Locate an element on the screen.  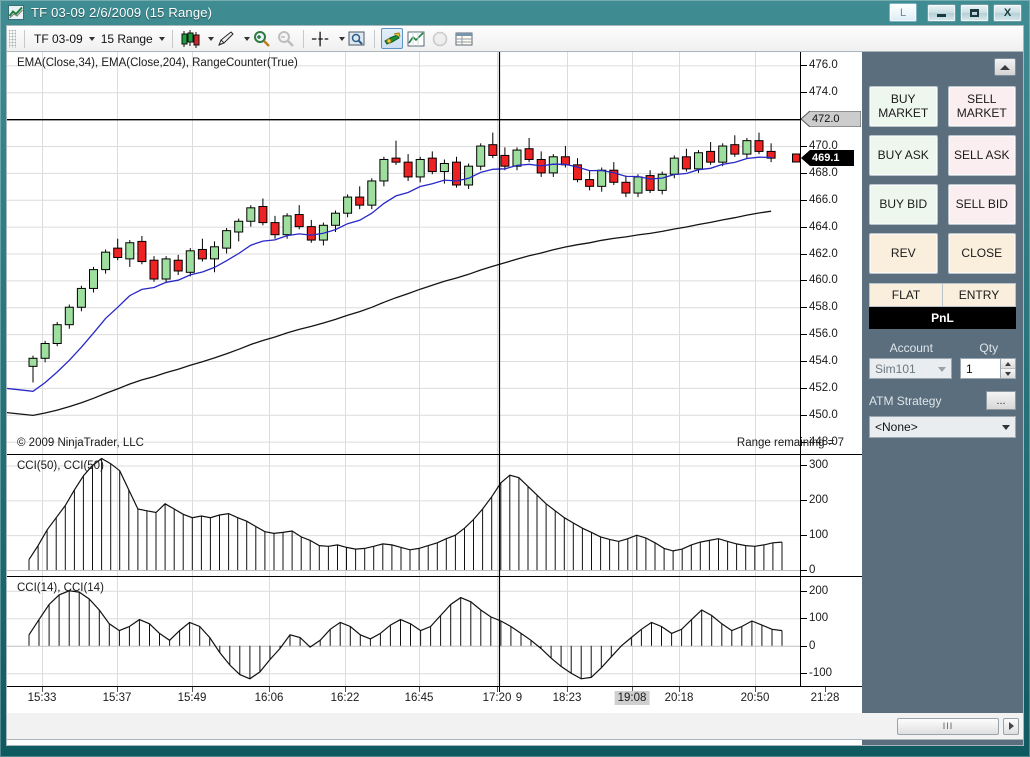
chevron-up-icon is located at coordinates (1008, 363).